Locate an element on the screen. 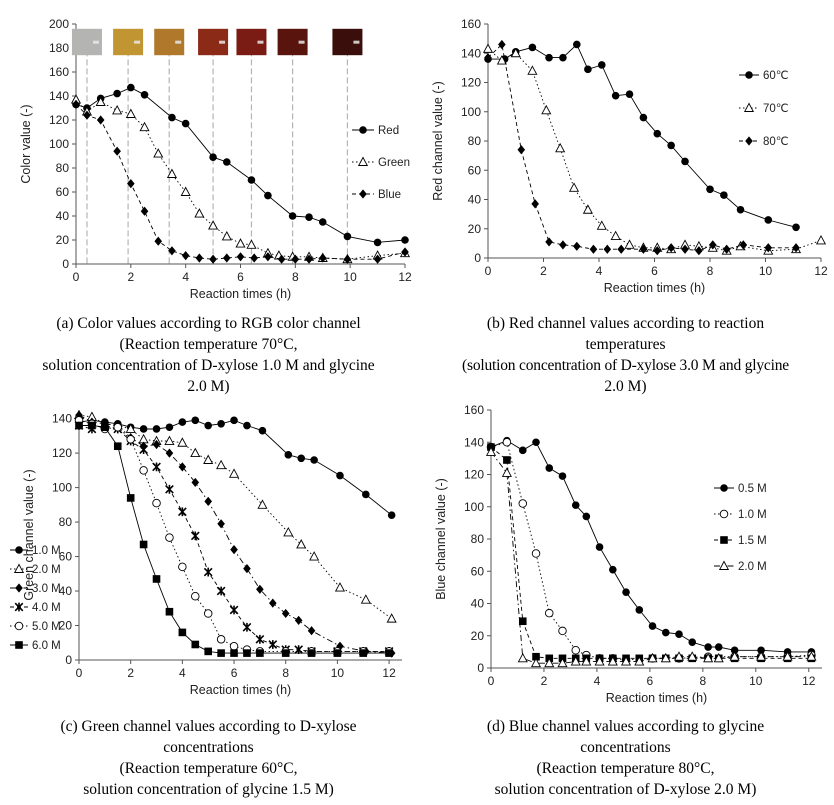 Image resolution: width=834 pixels, height=805 pixels. panel-d-y-tick-label: 140 is located at coordinates (474, 442).